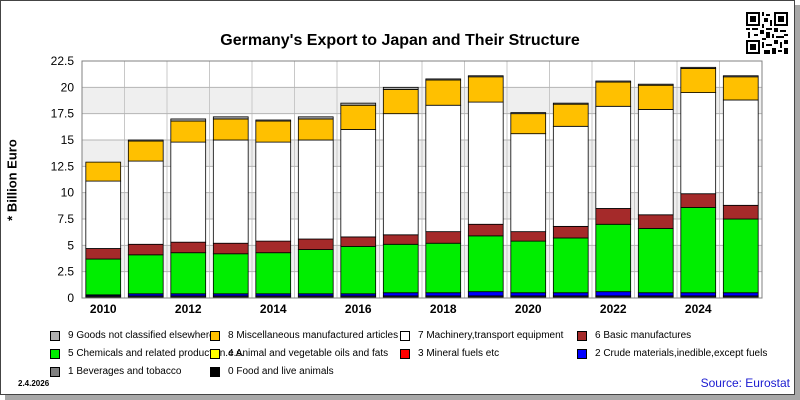 Image resolution: width=800 pixels, height=400 pixels. Describe the element at coordinates (68, 87) in the screenshot. I see `y-tick-label: 20` at that location.